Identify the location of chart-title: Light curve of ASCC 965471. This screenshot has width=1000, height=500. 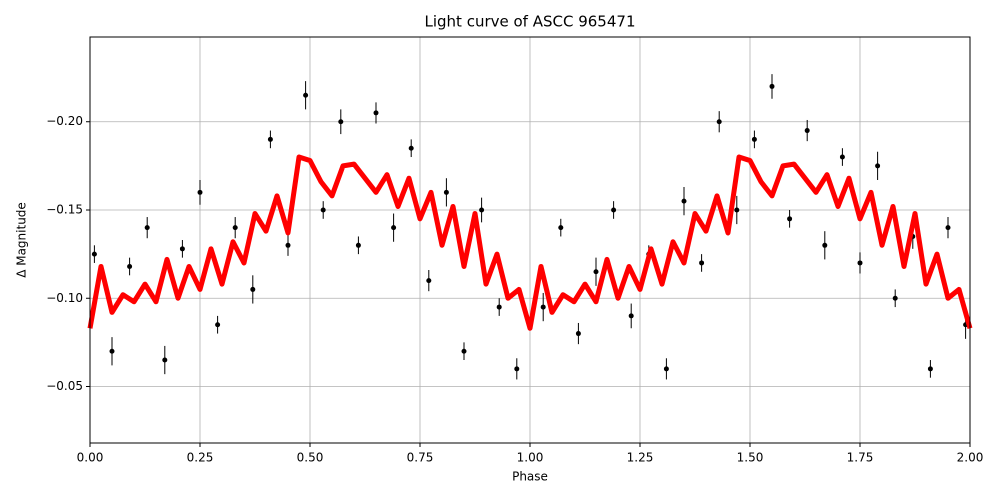
(530, 22).